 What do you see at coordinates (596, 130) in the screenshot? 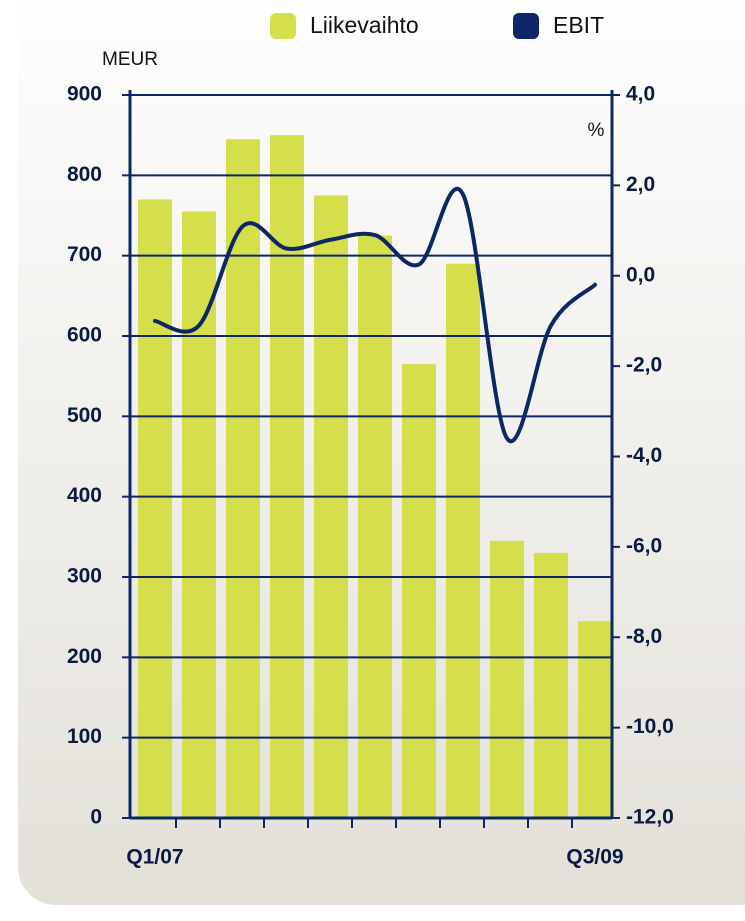
I see `y2-axis-label: %` at bounding box center [596, 130].